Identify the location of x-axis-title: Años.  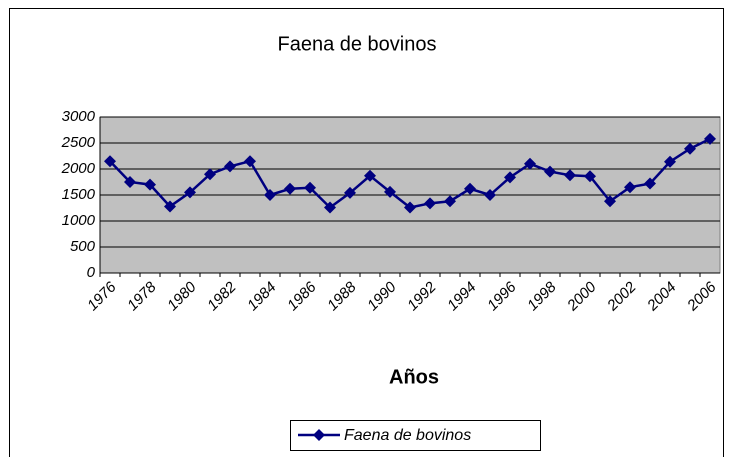
(414, 377).